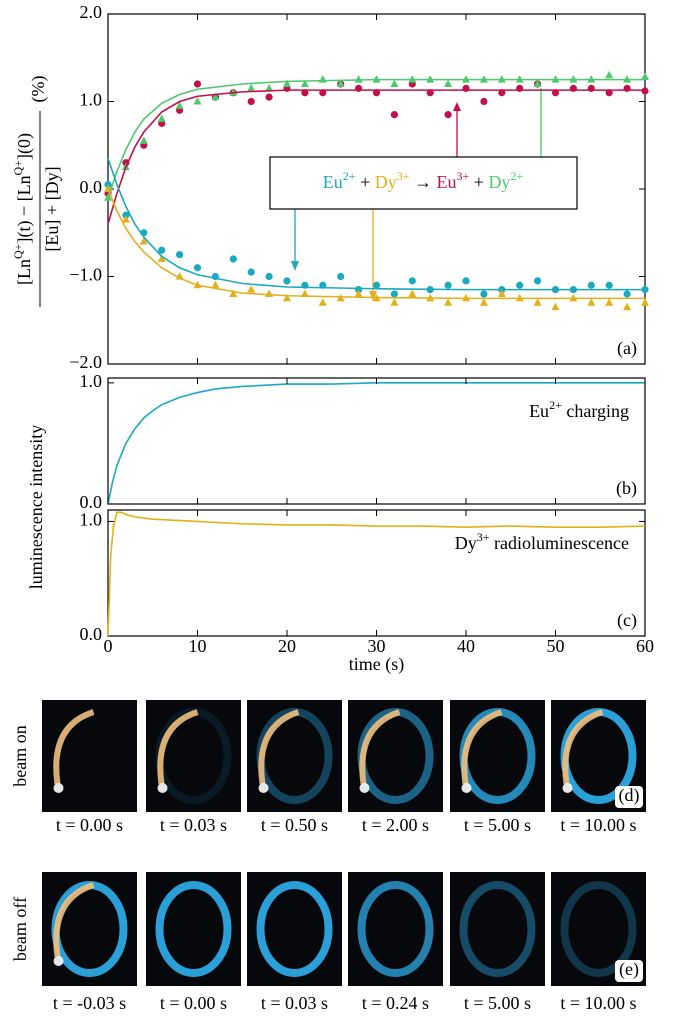  Describe the element at coordinates (36, 191) in the screenshot. I see `y-axis-label: [LnQ+](t) − [LnQ+](0)[Eu] + [Dy](%)` at that location.